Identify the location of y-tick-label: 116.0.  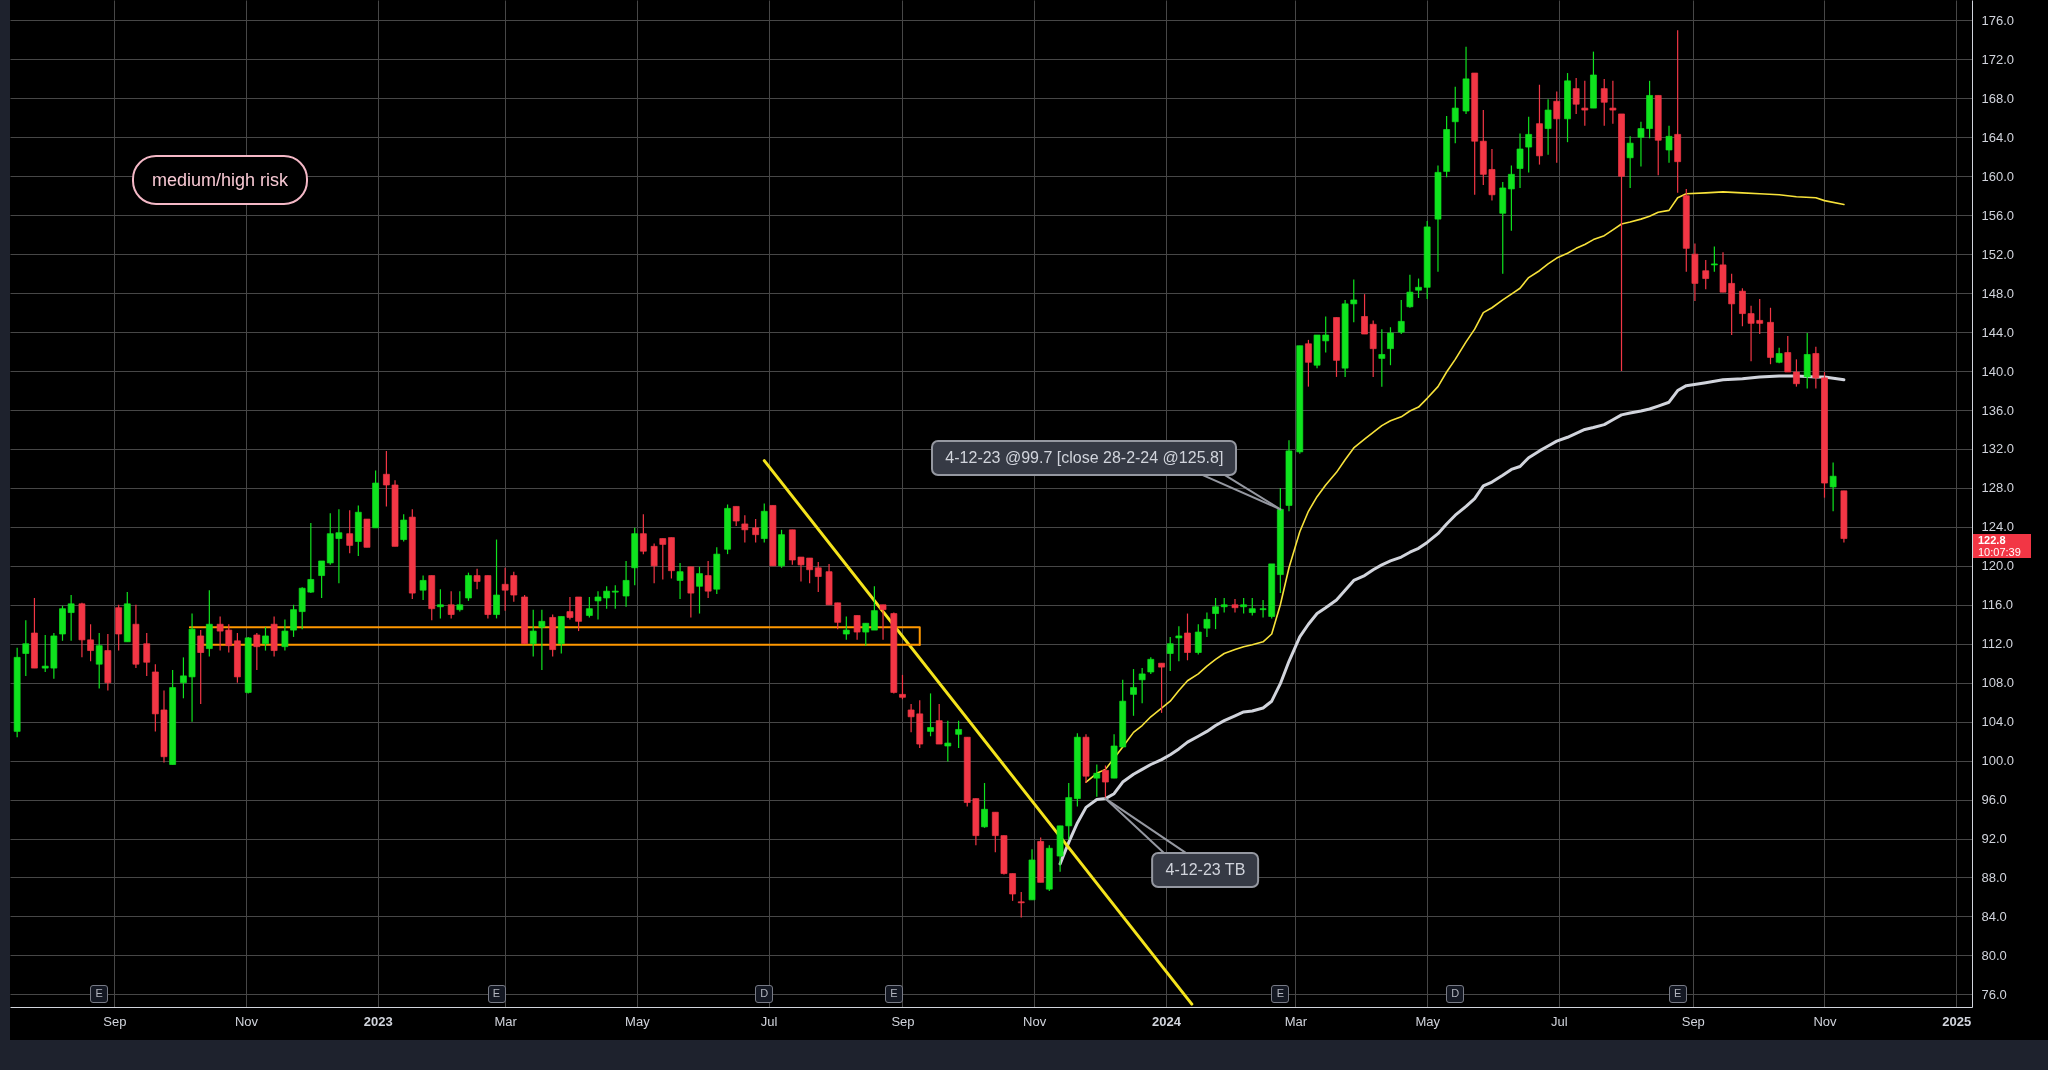
(1997, 605).